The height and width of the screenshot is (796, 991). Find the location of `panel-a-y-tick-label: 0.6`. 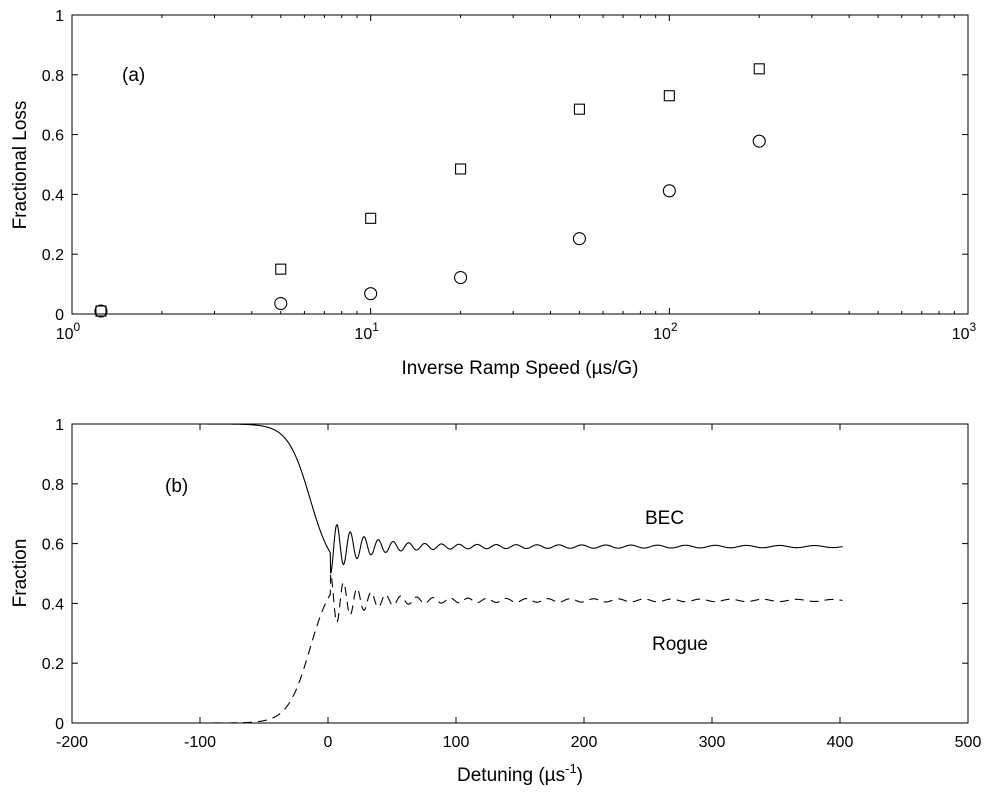

panel-a-y-tick-label: 0.6 is located at coordinates (53, 136).